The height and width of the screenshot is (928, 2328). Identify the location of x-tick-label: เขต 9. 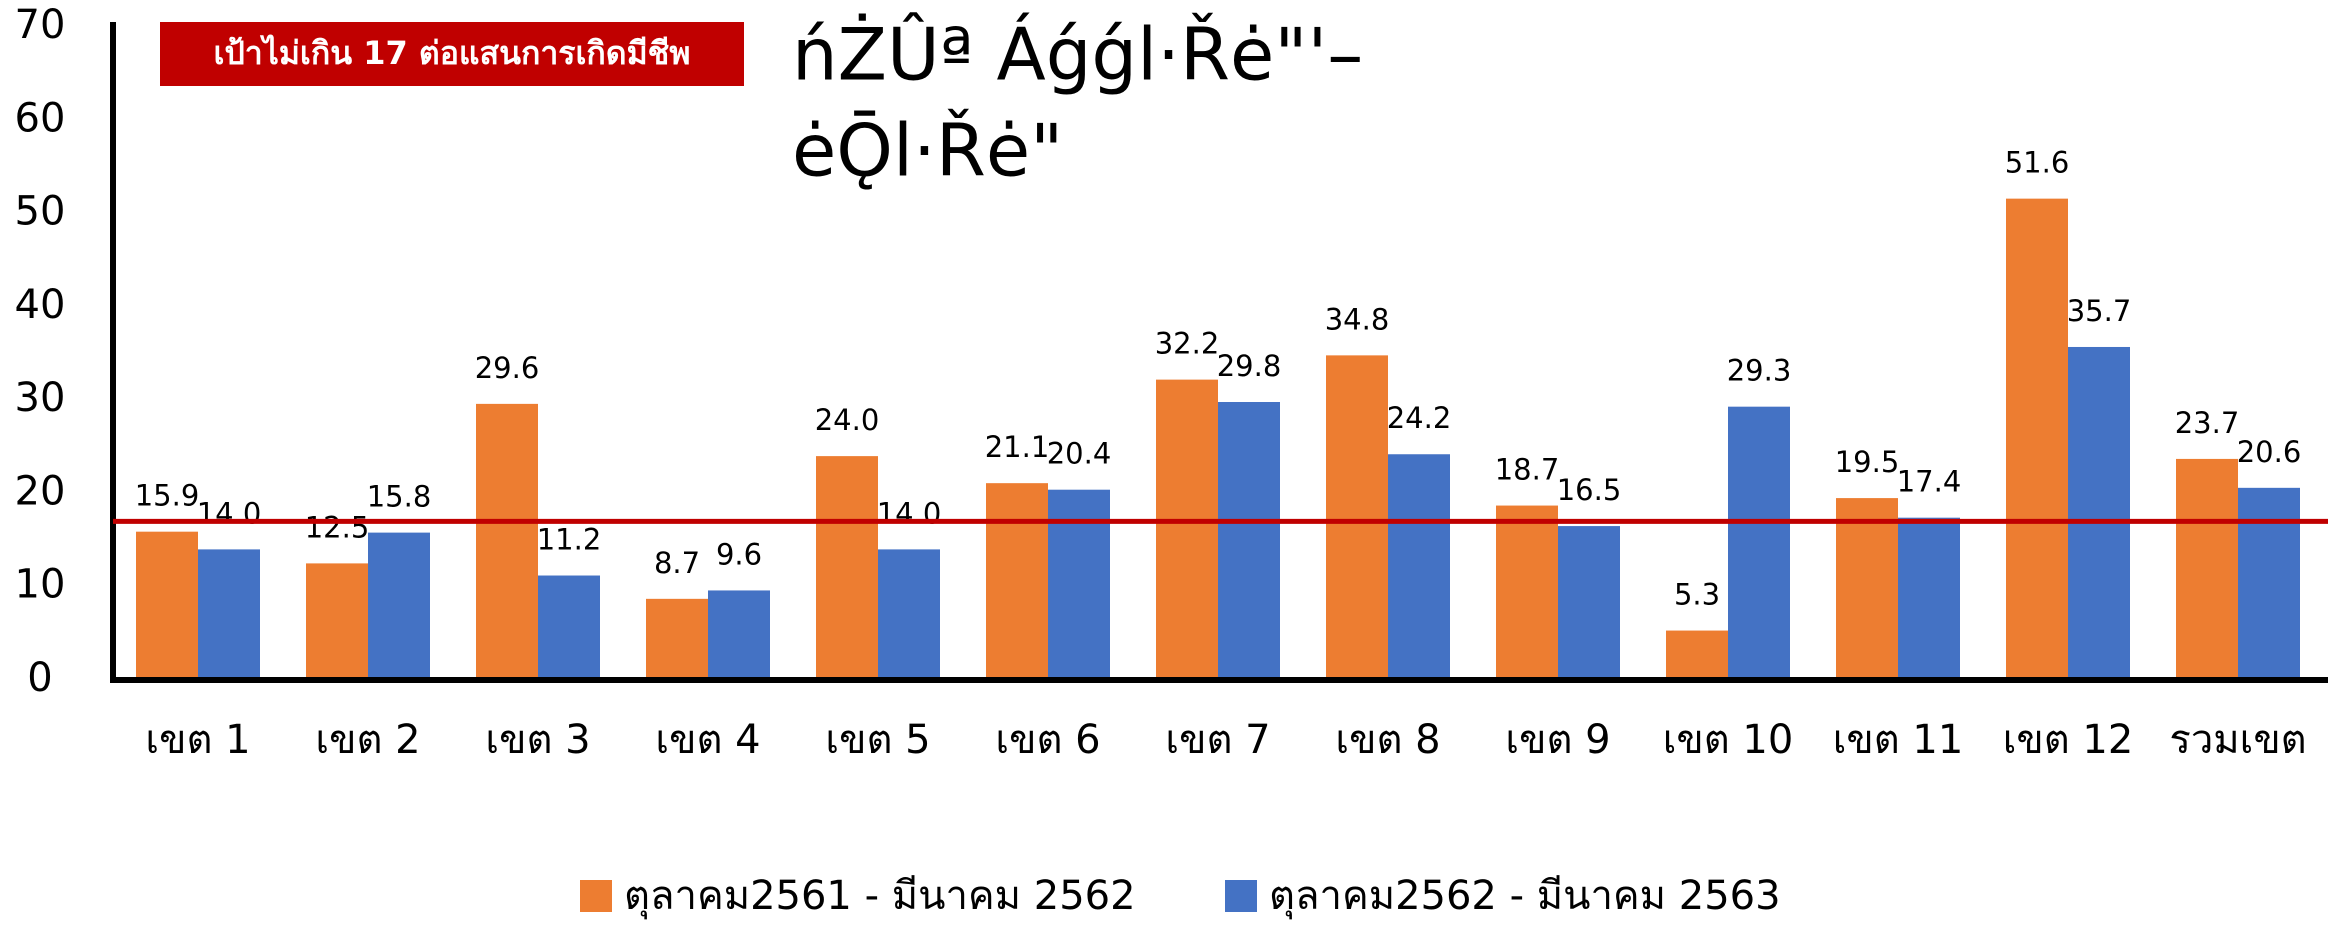
(1557, 740).